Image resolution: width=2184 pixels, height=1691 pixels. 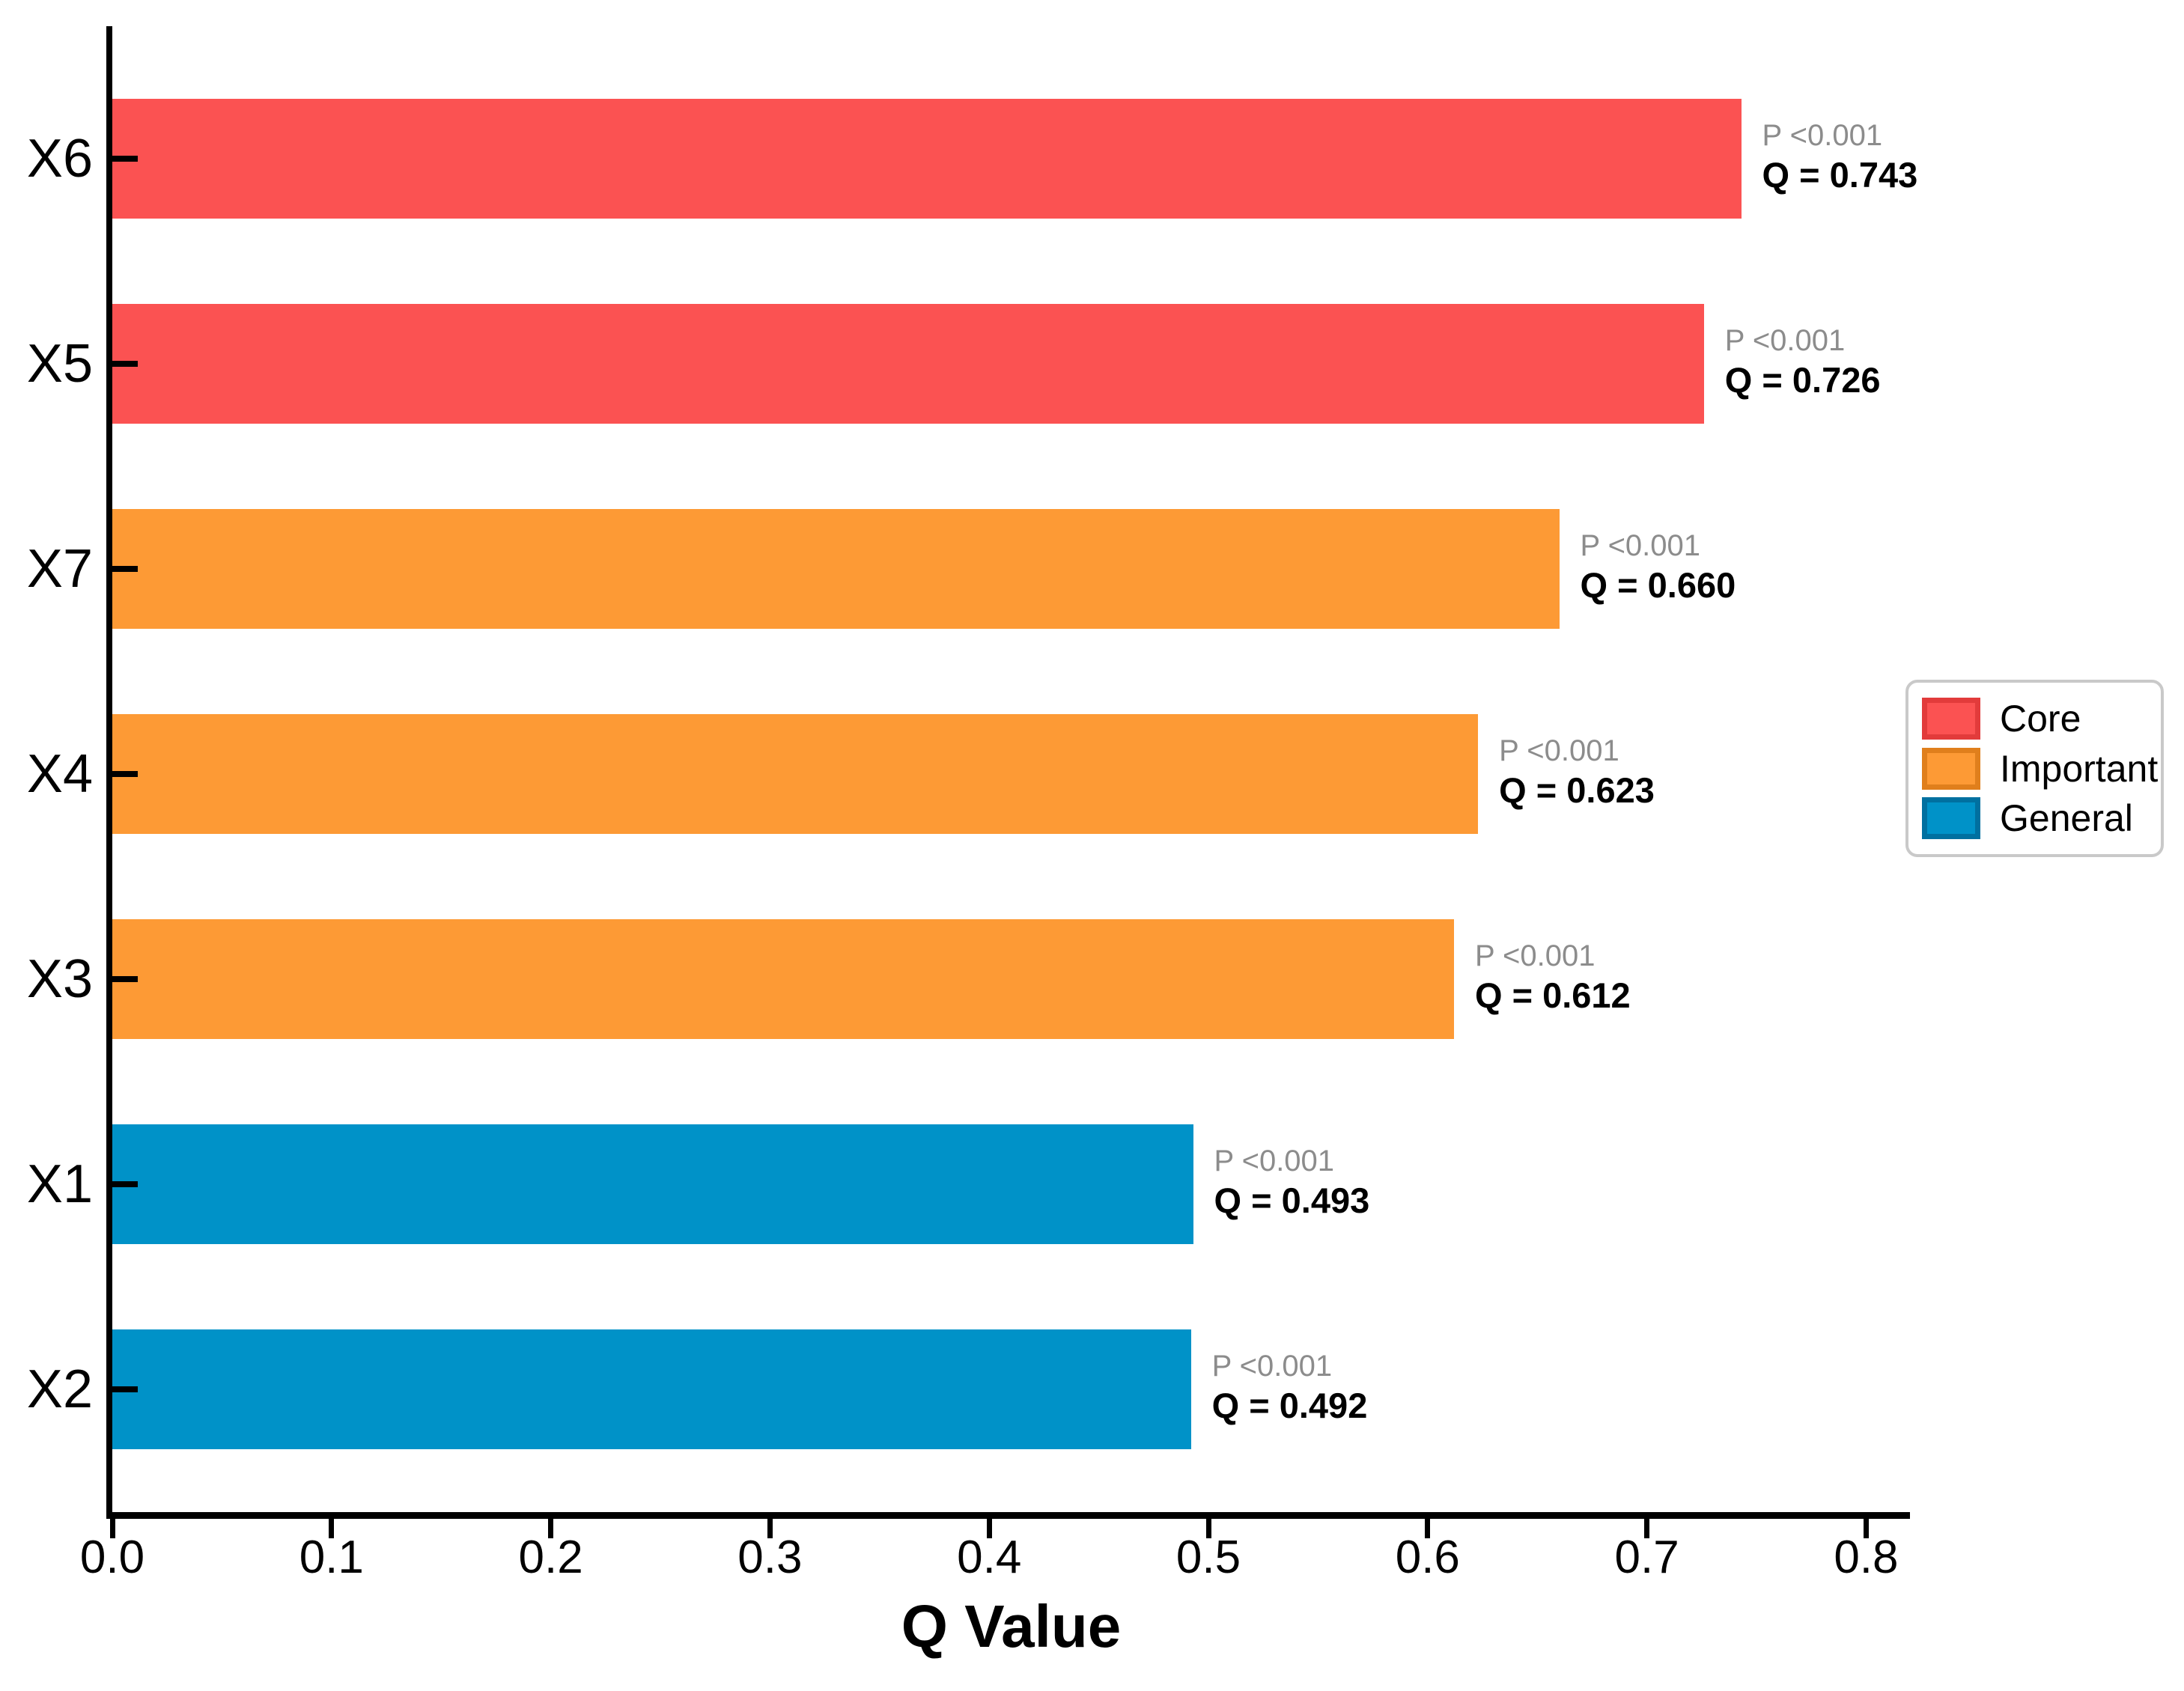 I want to click on bar-annotation: P <0.001 Q = 0.743, so click(x=1840, y=156).